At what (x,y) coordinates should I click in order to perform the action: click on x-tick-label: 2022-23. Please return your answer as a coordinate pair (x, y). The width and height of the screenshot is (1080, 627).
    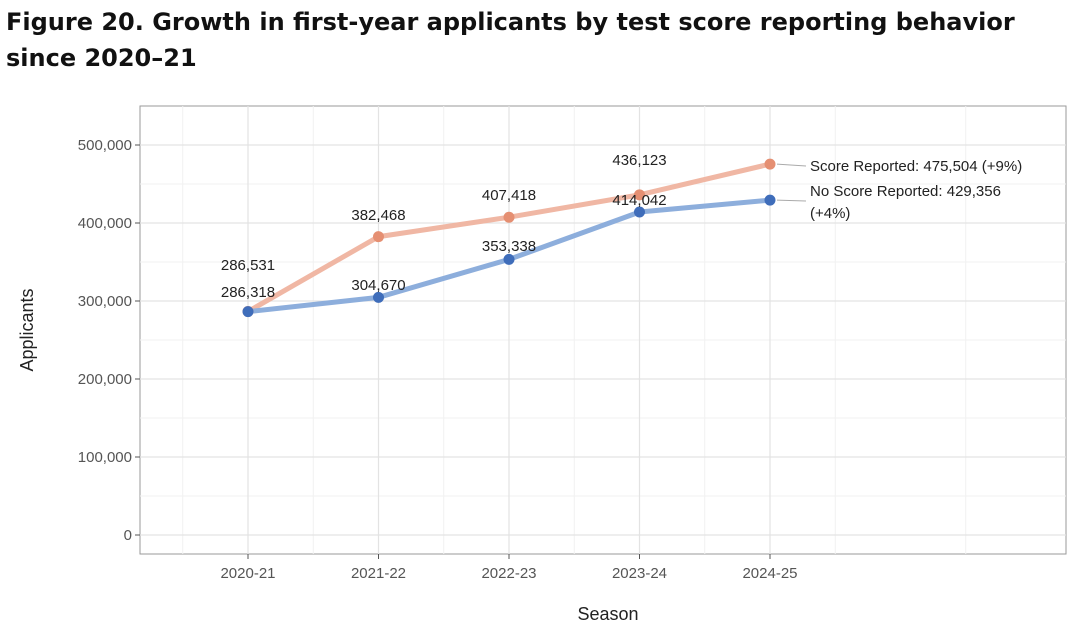
    Looking at the image, I should click on (508, 573).